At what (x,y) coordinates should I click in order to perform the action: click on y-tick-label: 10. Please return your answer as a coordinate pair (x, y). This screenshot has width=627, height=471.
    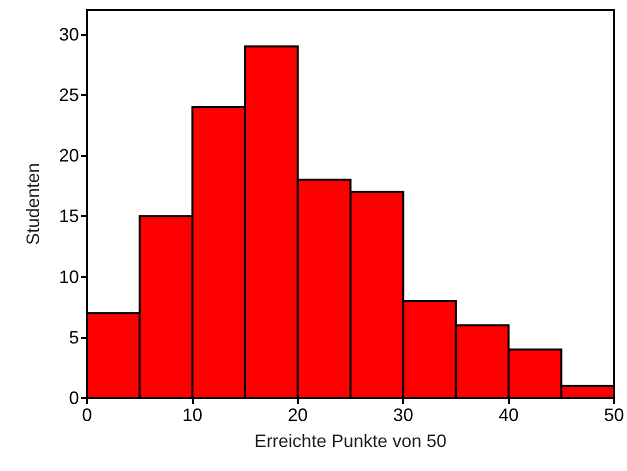
    Looking at the image, I should click on (68, 276).